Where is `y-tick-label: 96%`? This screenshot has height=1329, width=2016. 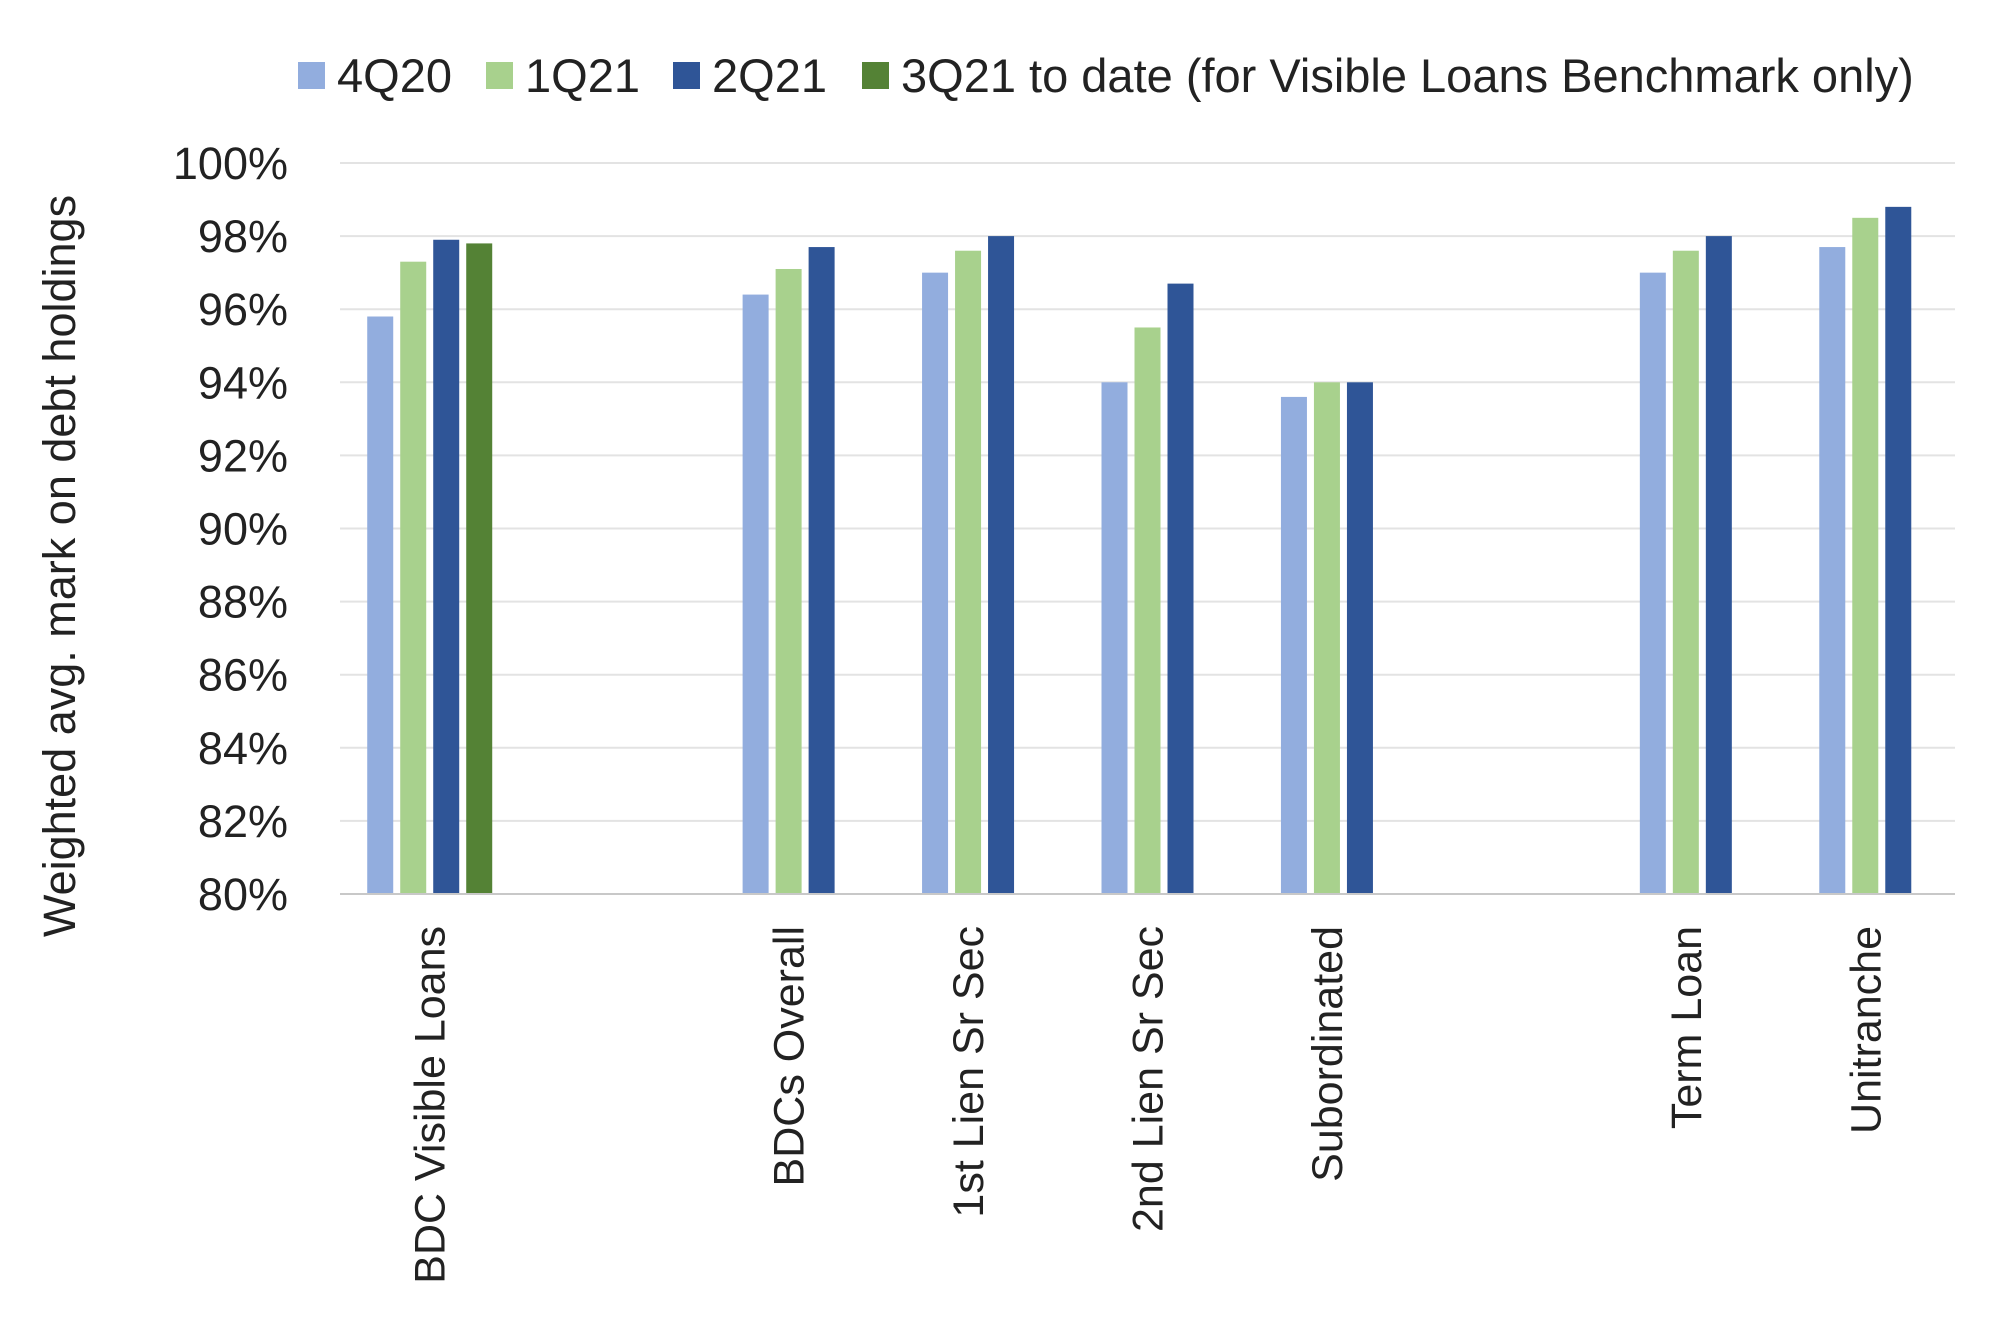
y-tick-label: 96% is located at coordinates (243, 309).